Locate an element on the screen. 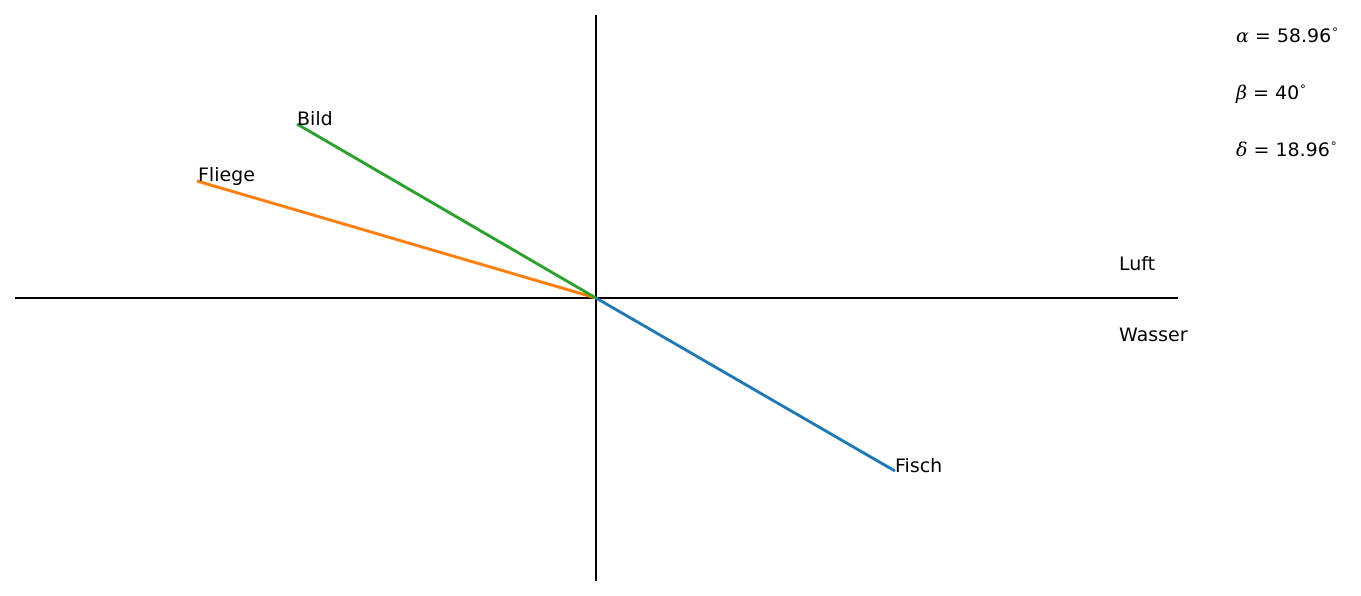 The height and width of the screenshot is (596, 1361). angle-delta: δ = 18.96∘ is located at coordinates (1286, 148).